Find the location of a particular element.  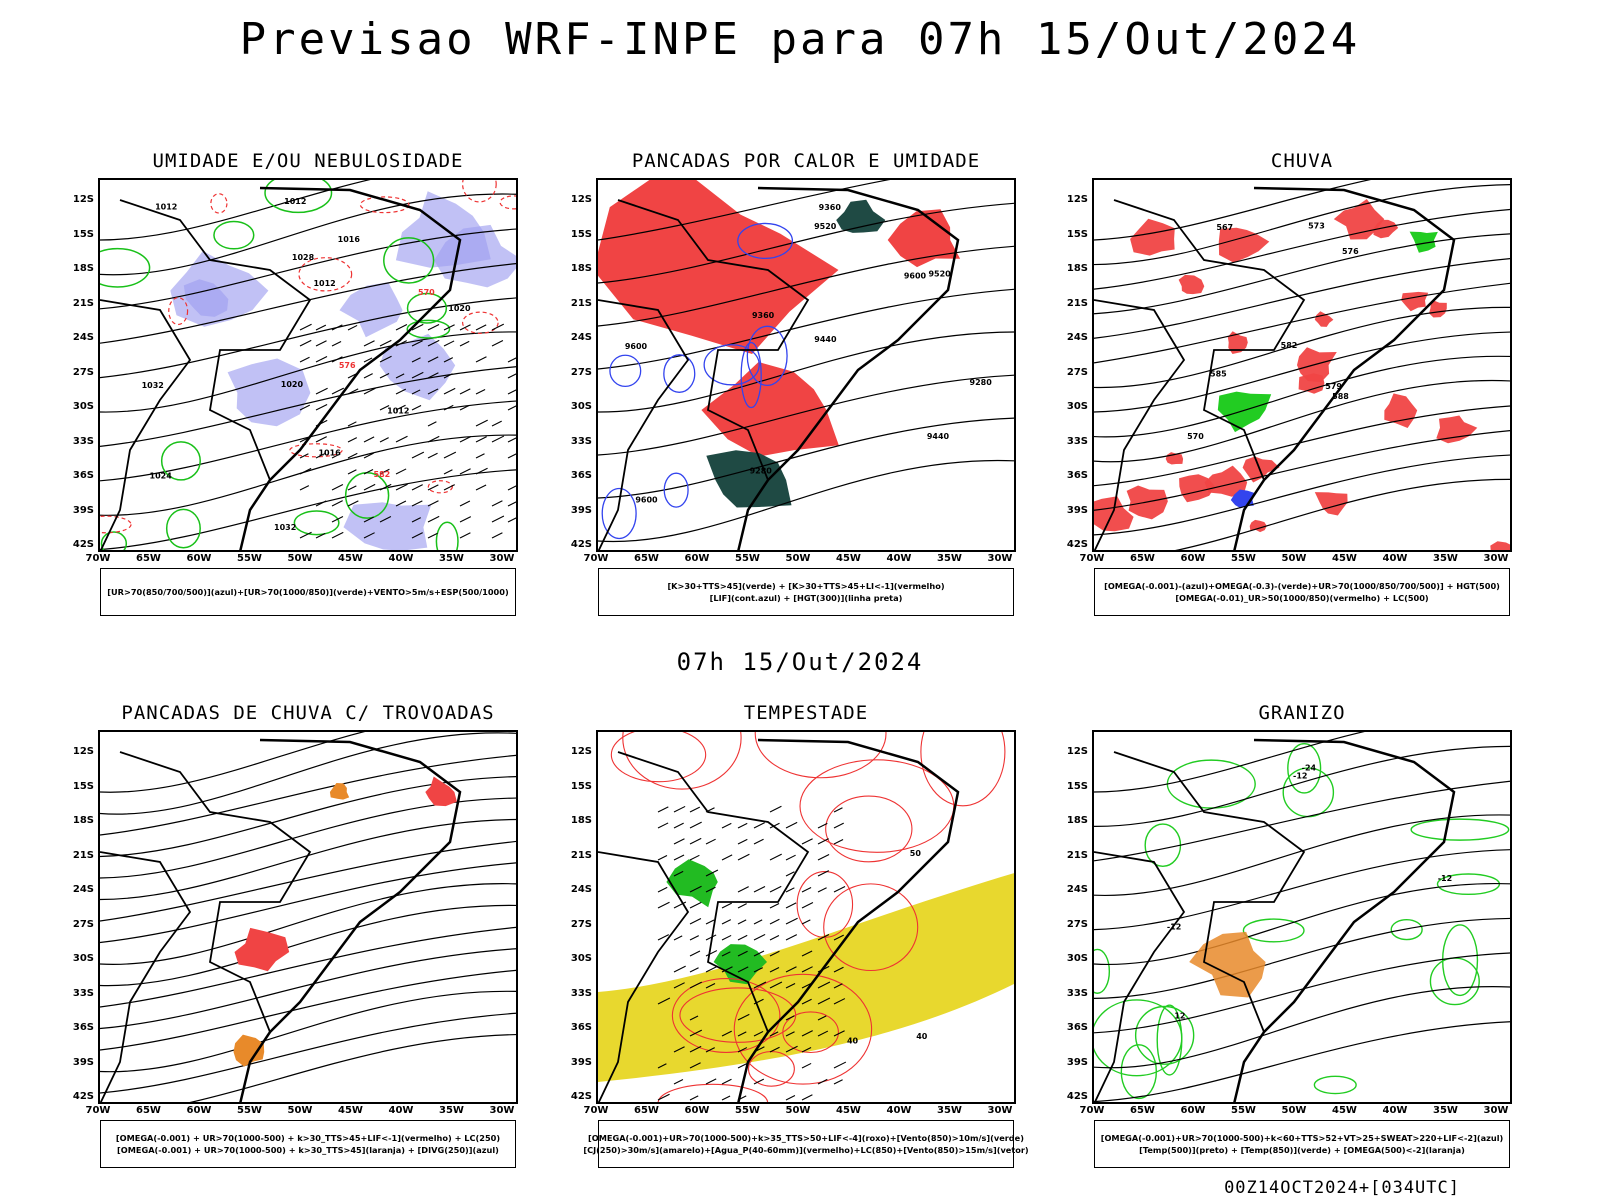

lon-tick-label: 45W is located at coordinates (350, 1110).